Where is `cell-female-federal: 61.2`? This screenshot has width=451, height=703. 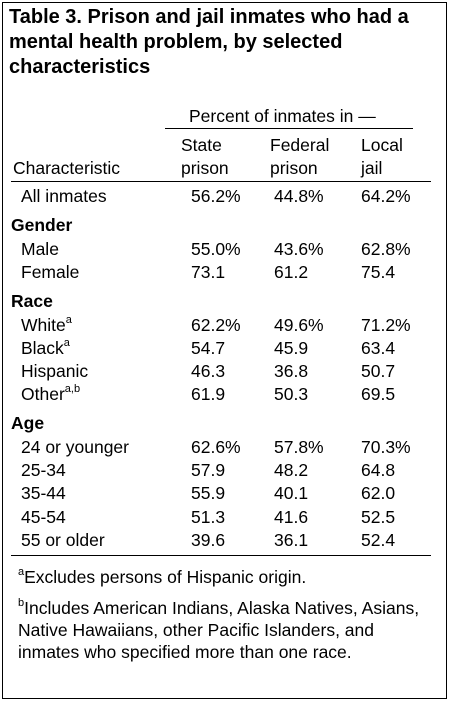
cell-female-federal: 61.2 is located at coordinates (291, 272).